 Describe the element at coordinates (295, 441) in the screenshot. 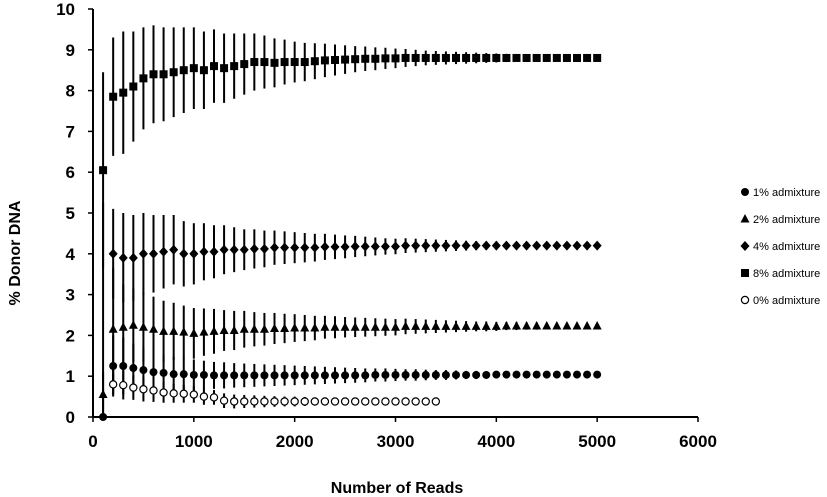

I see `x-tick-label: 2000` at that location.